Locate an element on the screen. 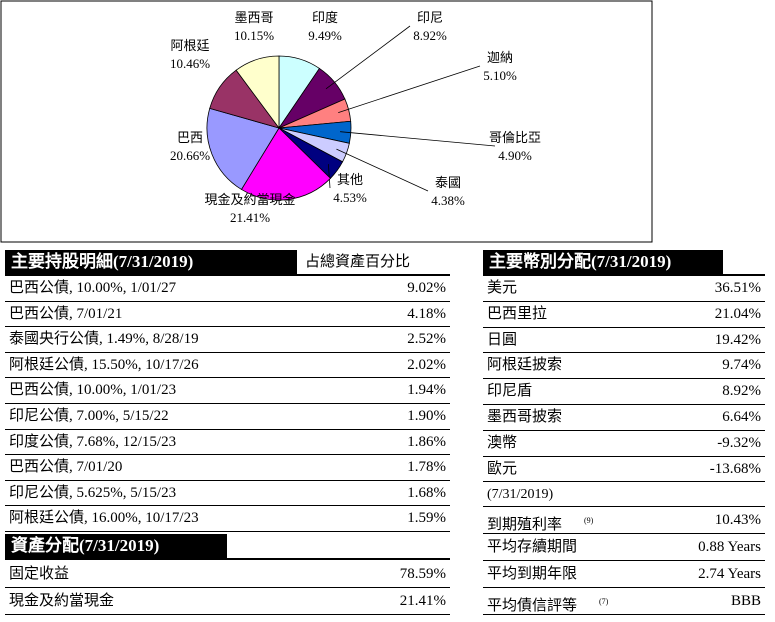 The width and height of the screenshot is (775, 622). table-row: 印尼盾 8.92% is located at coordinates (624, 392).